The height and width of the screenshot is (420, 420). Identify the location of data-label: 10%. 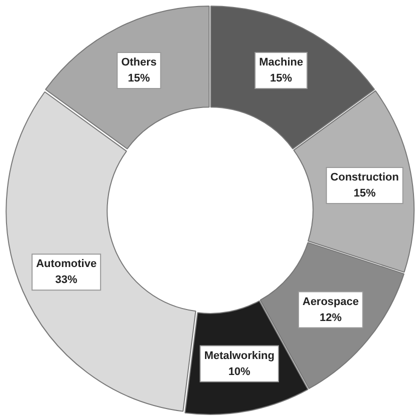
(239, 372).